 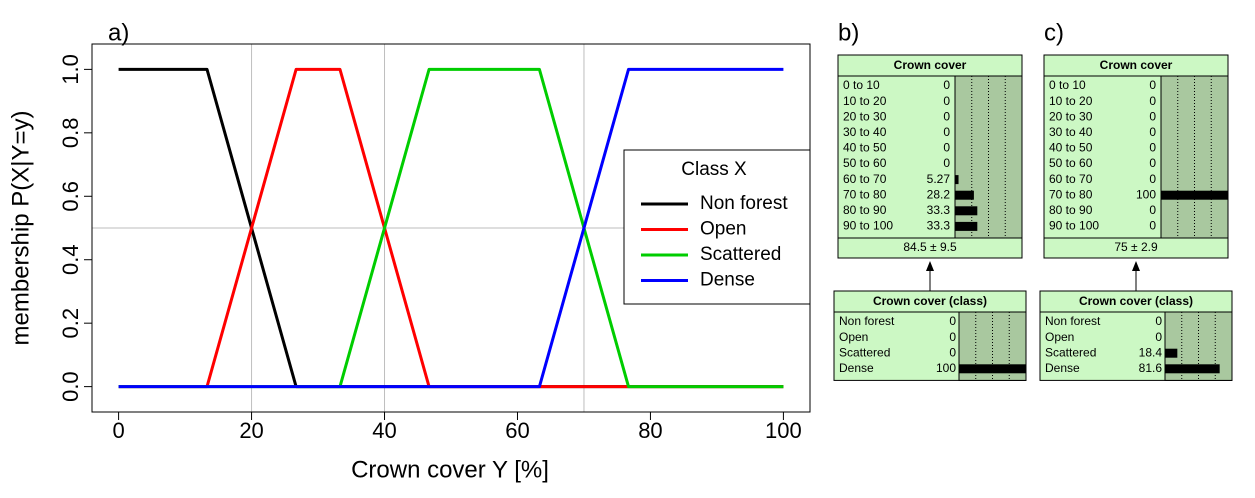 What do you see at coordinates (251, 430) in the screenshot?
I see `x-tick-label: 20` at bounding box center [251, 430].